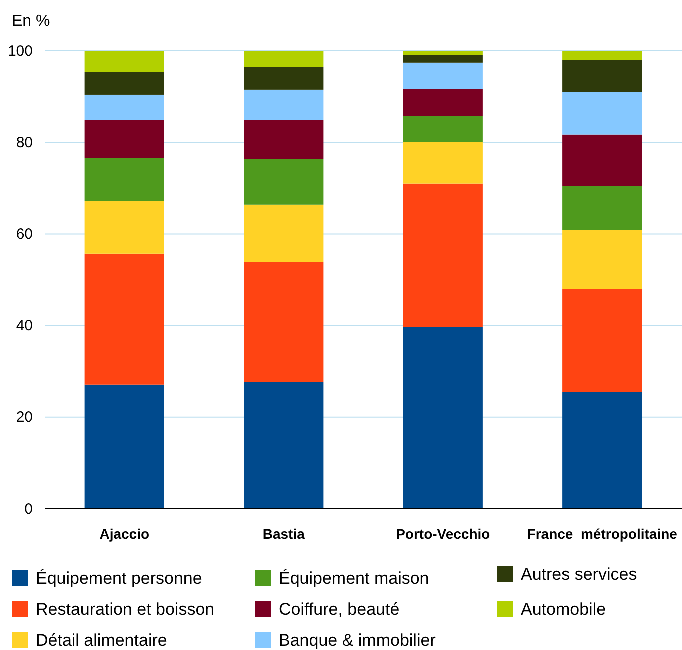 The height and width of the screenshot is (650, 682). What do you see at coordinates (24, 326) in the screenshot?
I see `y-tick-label: 40` at bounding box center [24, 326].